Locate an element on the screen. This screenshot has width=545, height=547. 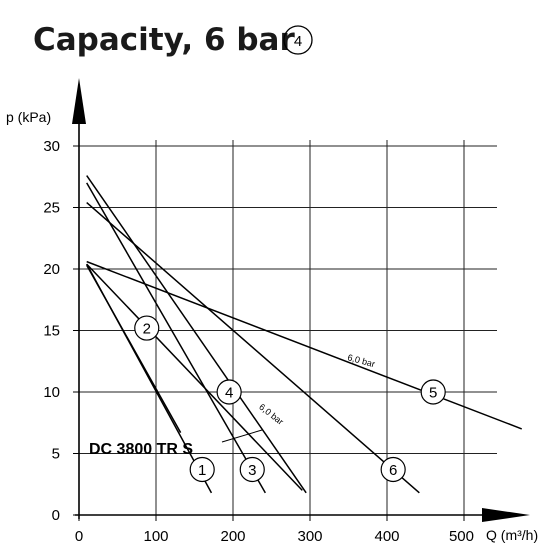
chart-title: Capacity, 6 bar is located at coordinates (164, 40).